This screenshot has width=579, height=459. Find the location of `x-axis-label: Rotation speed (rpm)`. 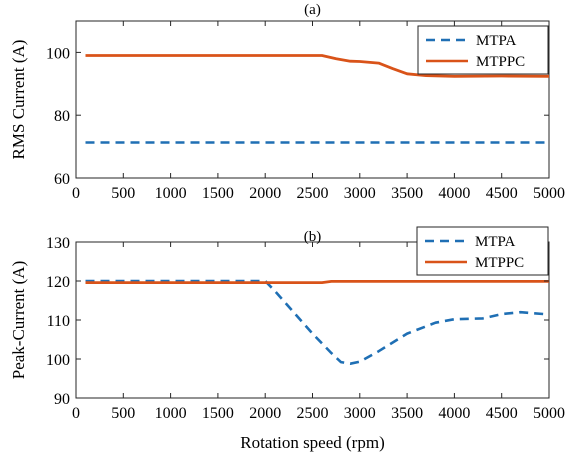

x-axis-label: Rotation speed (rpm) is located at coordinates (312, 442).